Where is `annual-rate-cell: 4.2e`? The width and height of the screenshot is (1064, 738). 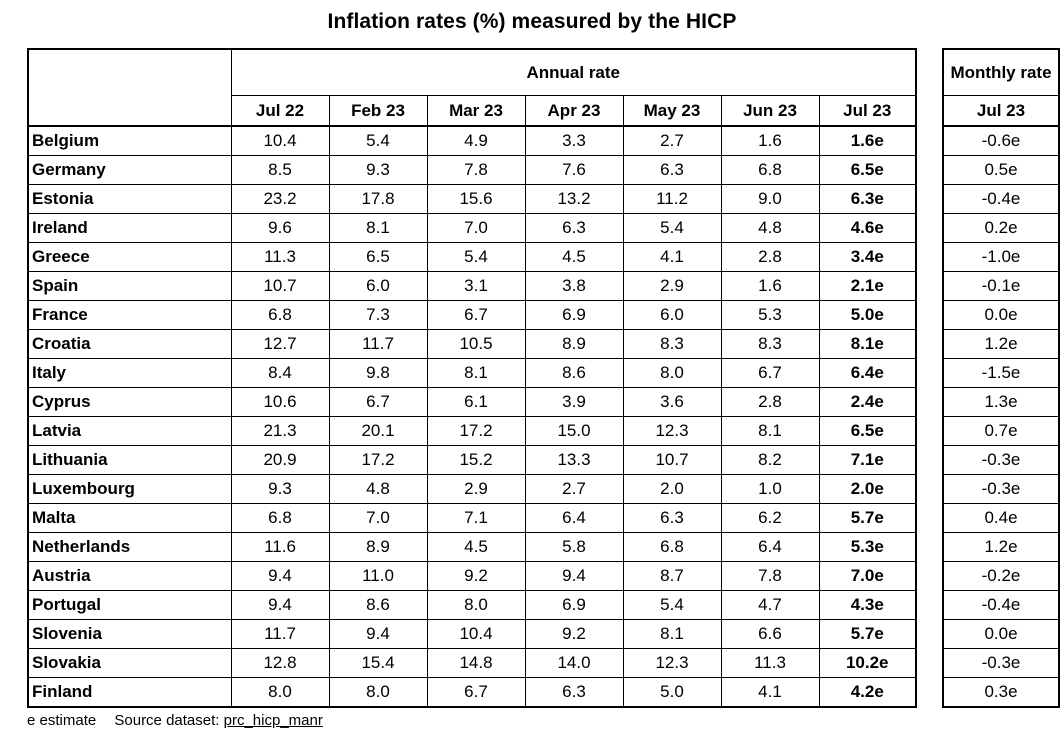 annual-rate-cell: 4.2e is located at coordinates (867, 691).